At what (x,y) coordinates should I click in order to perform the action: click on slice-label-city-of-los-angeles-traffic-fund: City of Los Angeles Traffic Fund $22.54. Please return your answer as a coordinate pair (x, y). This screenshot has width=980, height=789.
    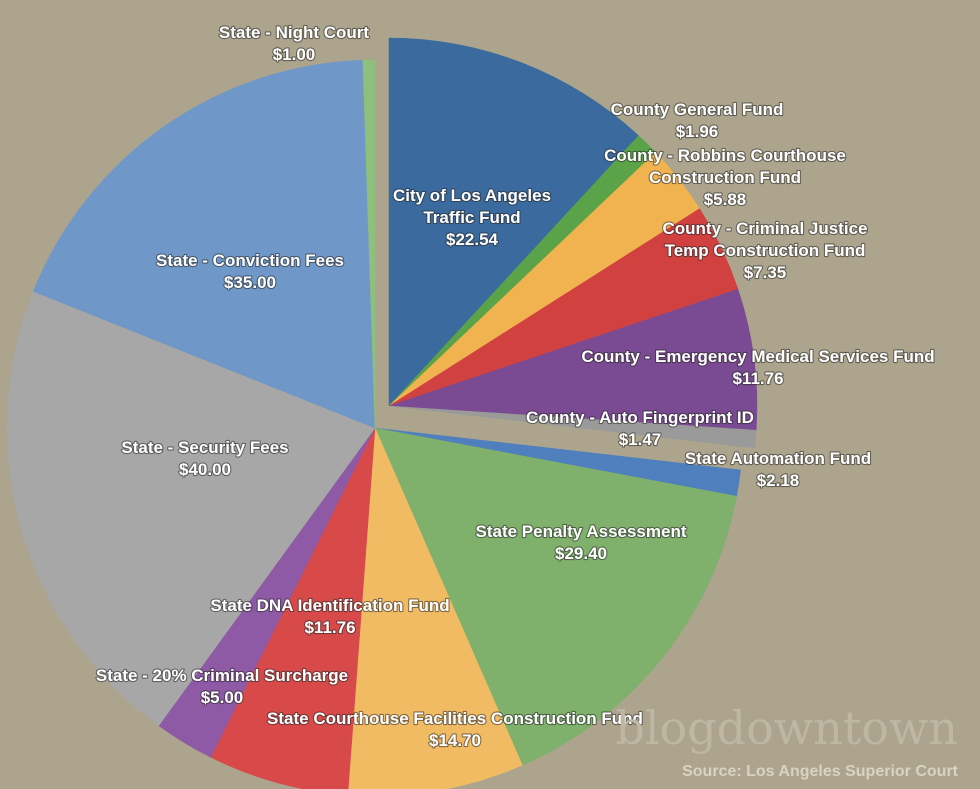
    Looking at the image, I should click on (472, 217).